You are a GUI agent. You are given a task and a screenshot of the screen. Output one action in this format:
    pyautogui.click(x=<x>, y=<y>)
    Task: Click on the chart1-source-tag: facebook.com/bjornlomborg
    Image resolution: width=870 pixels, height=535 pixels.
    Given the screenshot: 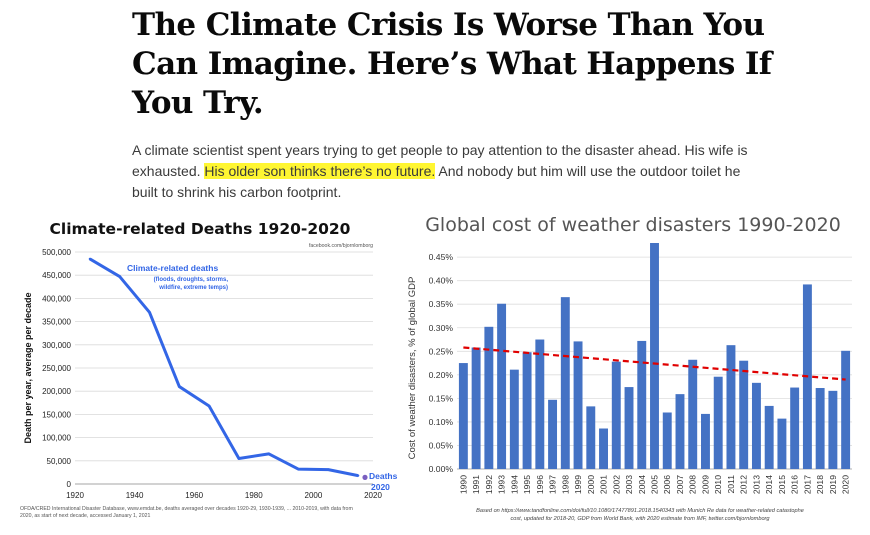 What is the action you would take?
    pyautogui.click(x=341, y=246)
    